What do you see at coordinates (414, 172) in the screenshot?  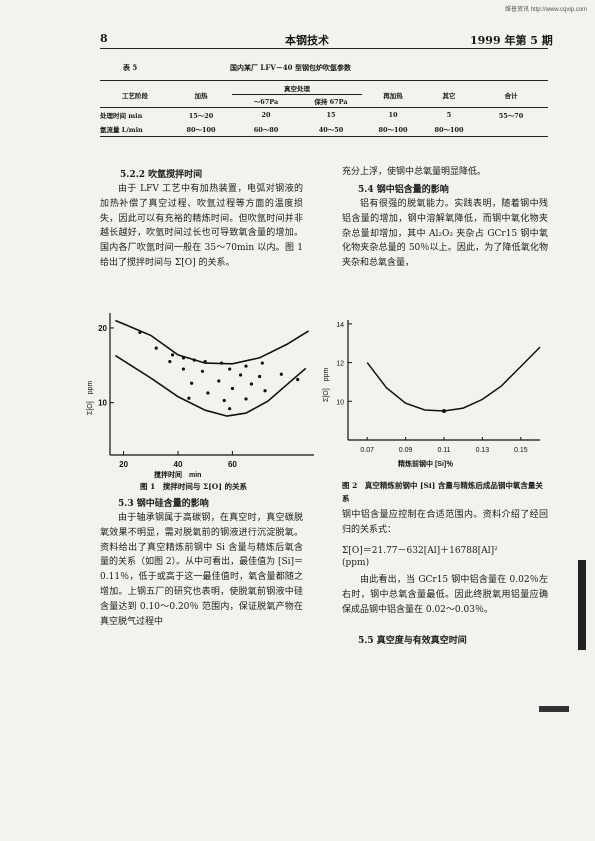 I see `continuation-line: 充分上浮，使钢中总氧量明显降低。` at bounding box center [414, 172].